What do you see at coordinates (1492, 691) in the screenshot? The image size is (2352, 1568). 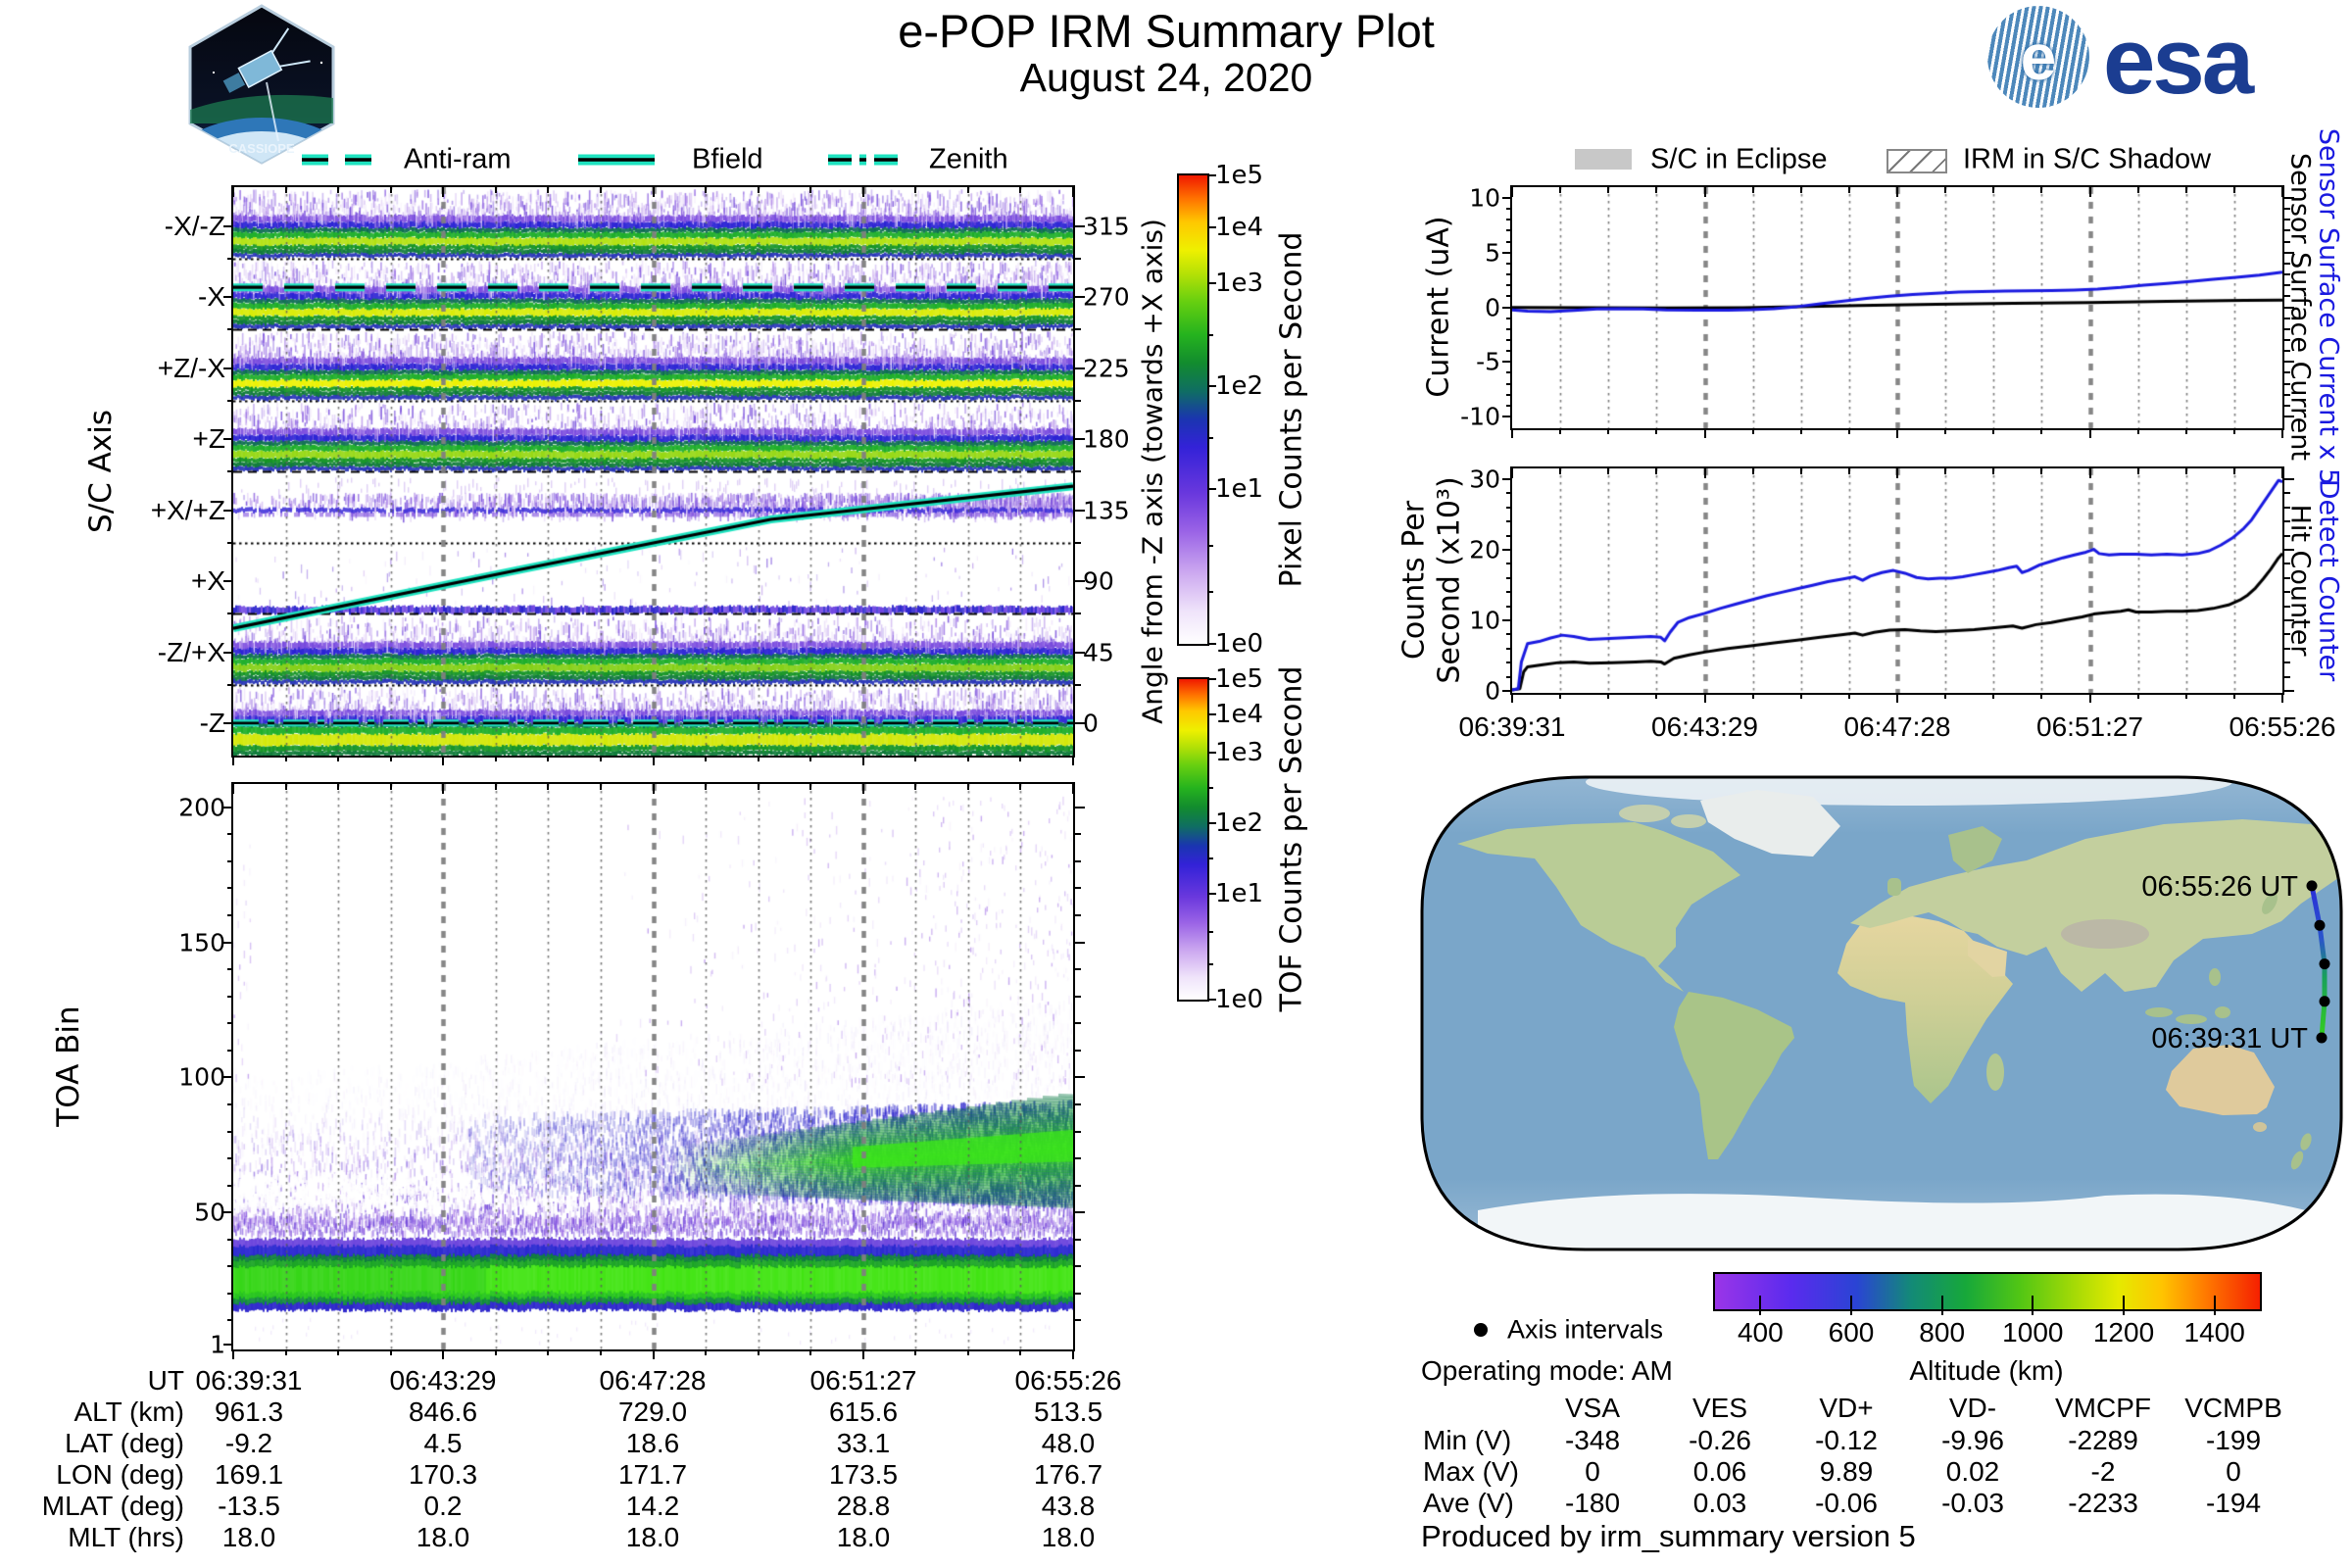 I see `counts-ytick: 0` at bounding box center [1492, 691].